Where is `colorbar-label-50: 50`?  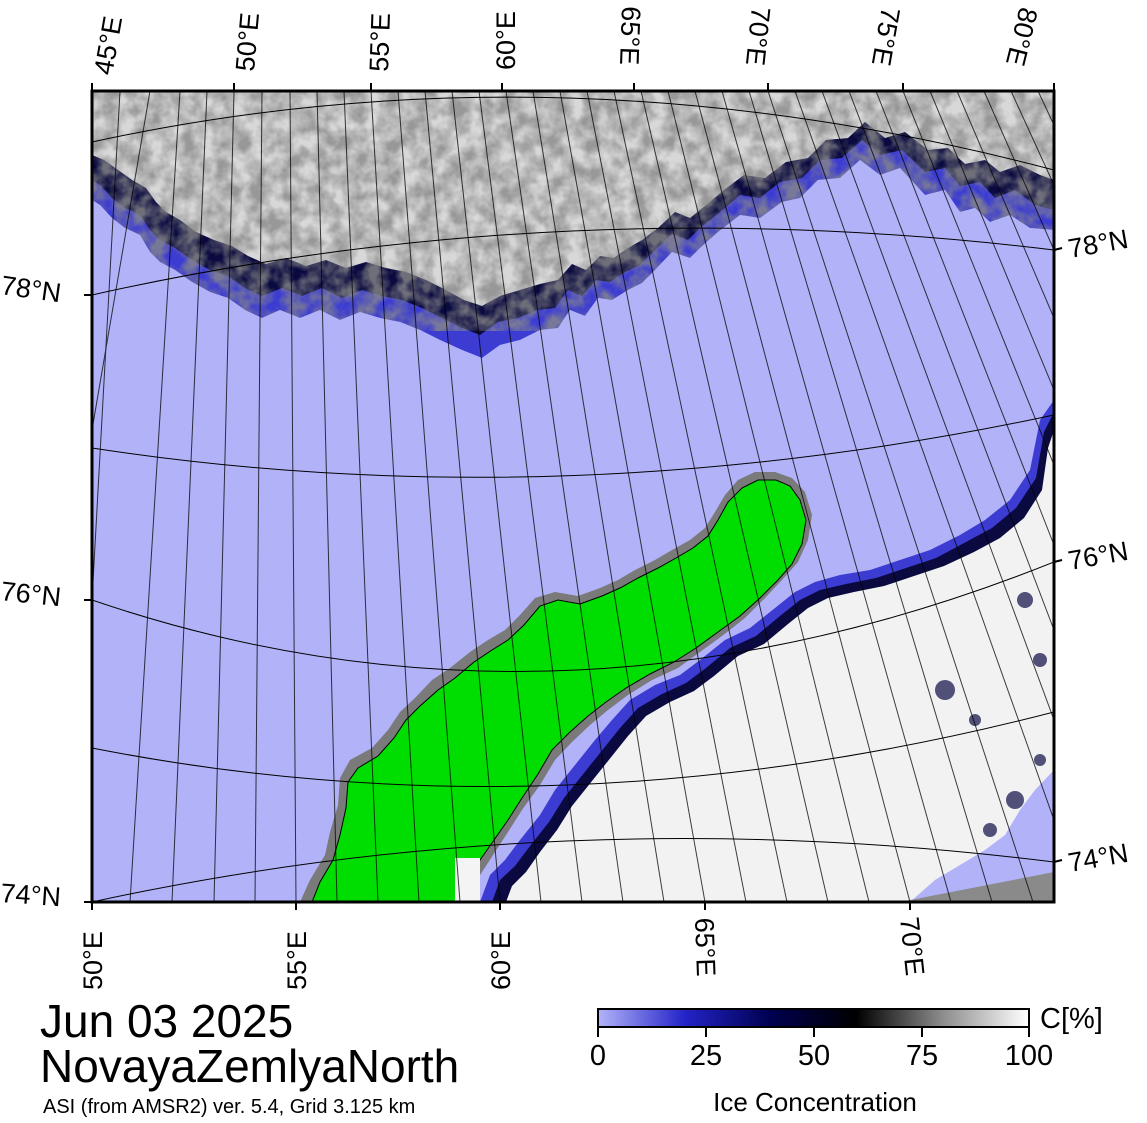
colorbar-label-50: 50 is located at coordinates (814, 1056).